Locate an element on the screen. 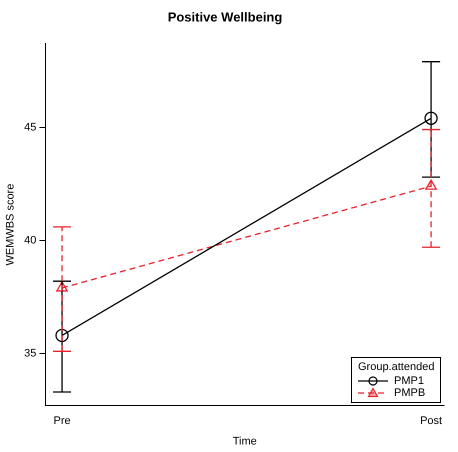 This screenshot has width=458, height=452. x-tick-label: Post is located at coordinates (431, 421).